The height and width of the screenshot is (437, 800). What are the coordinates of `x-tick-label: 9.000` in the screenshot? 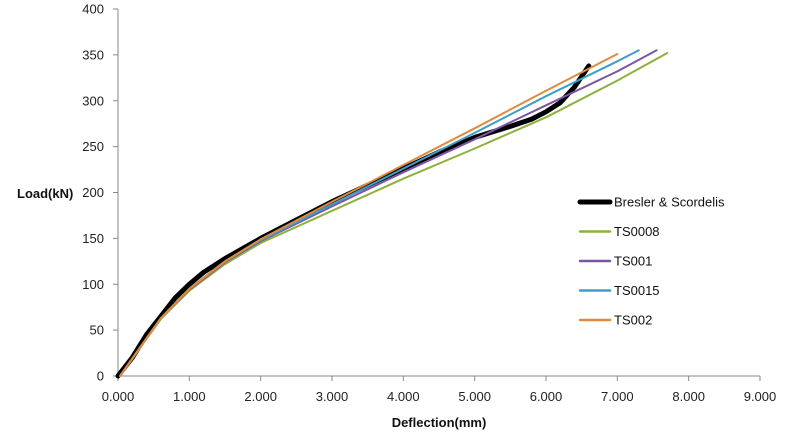 It's located at (760, 396).